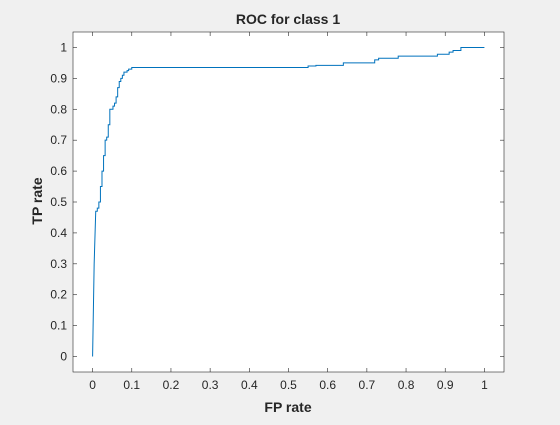 This screenshot has height=425, width=560. Describe the element at coordinates (58, 140) in the screenshot. I see `y-tick-label: 0.7` at that location.